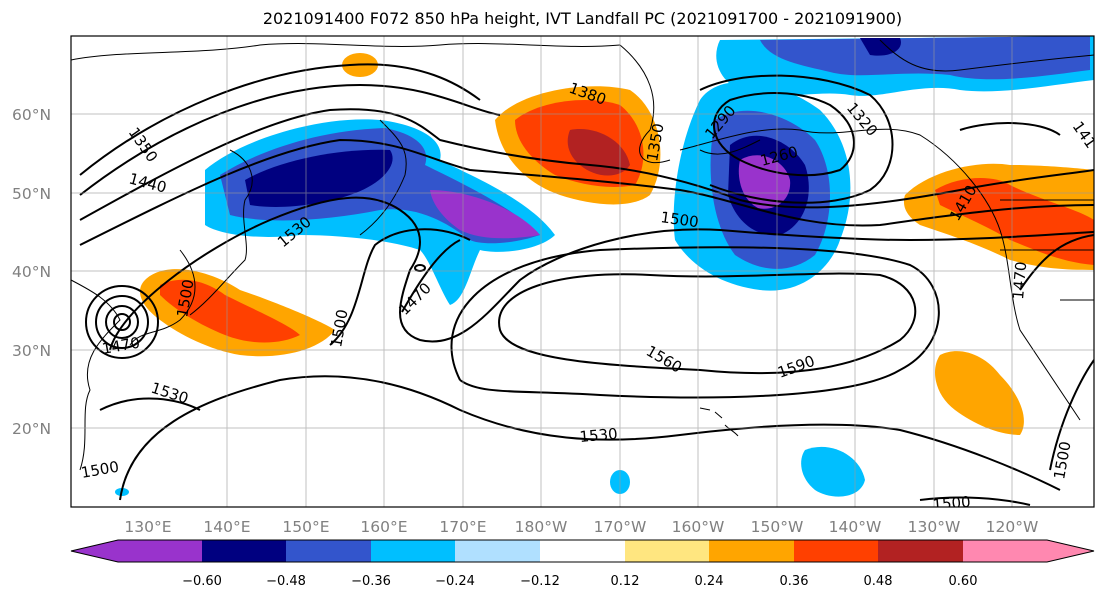 This screenshot has width=1105, height=601. I want to click on lon-label: 170°E, so click(462, 527).